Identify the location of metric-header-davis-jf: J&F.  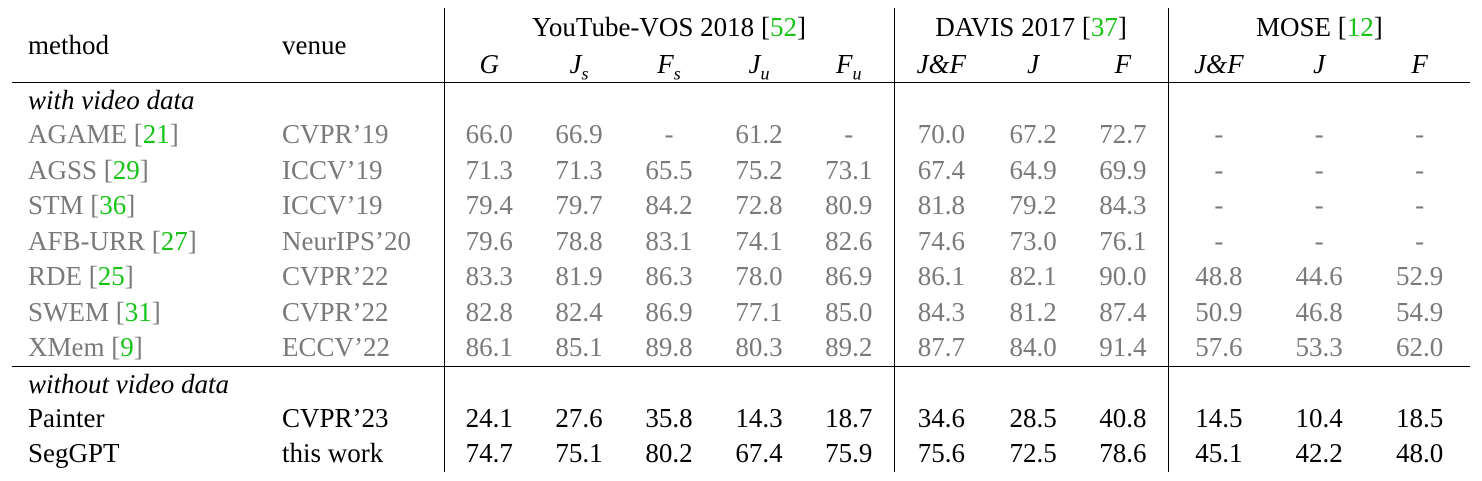
(941, 64).